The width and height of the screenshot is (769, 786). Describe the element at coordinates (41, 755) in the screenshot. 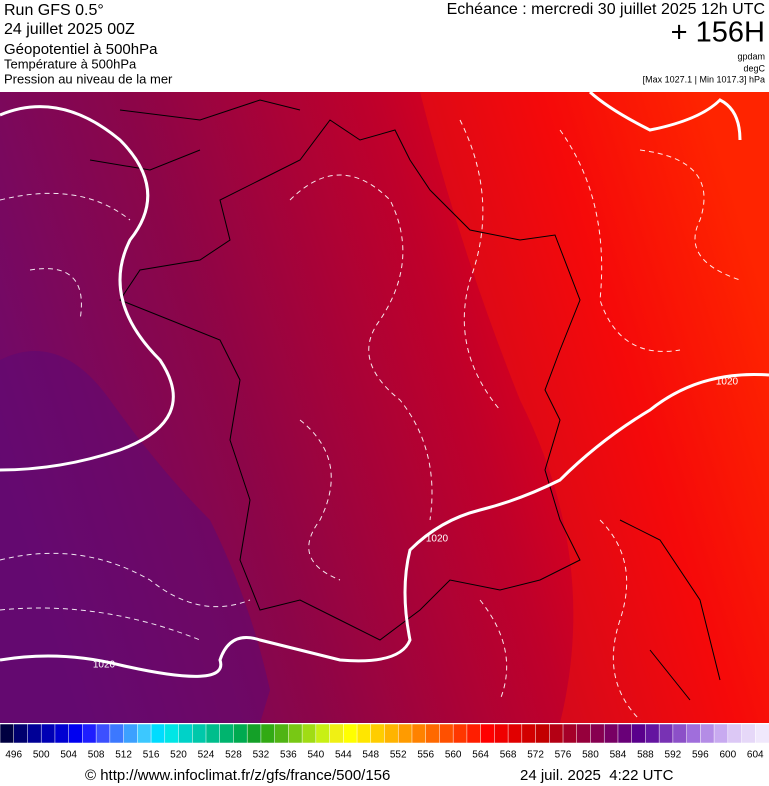

I see `colorbar-label: 500` at that location.